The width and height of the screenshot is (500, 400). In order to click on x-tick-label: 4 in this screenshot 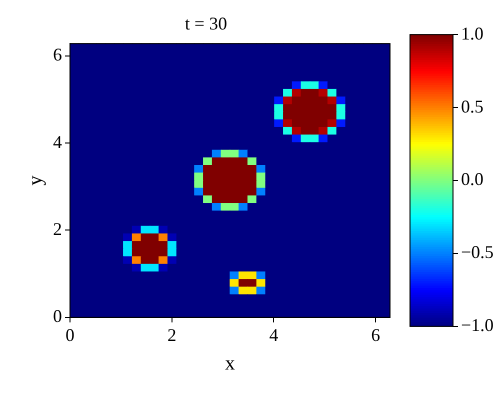, I will do `click(273, 334)`.